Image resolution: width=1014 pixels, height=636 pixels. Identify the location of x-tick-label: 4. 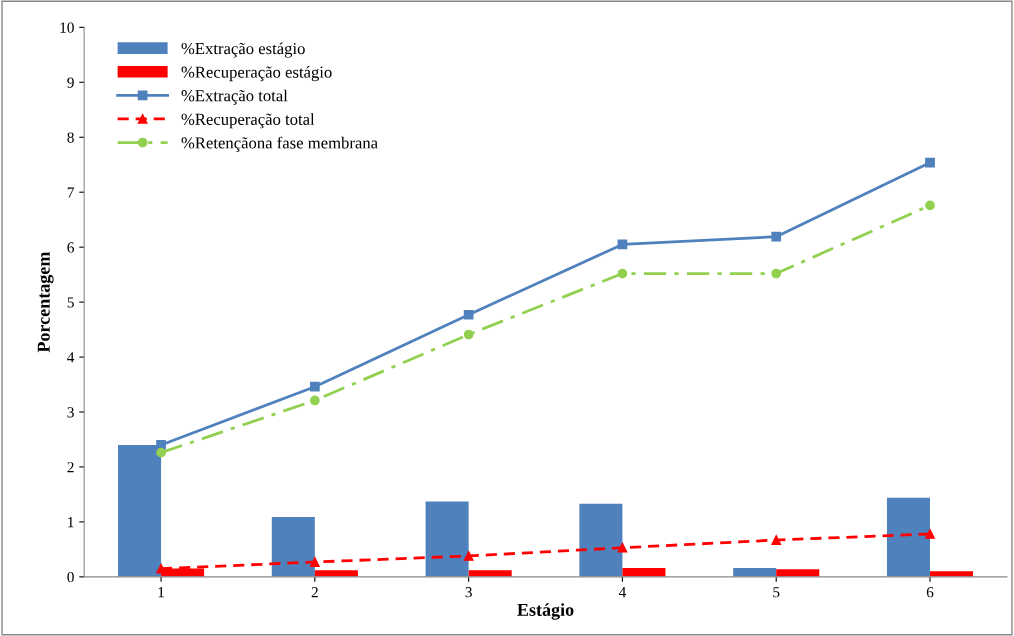
(622, 592).